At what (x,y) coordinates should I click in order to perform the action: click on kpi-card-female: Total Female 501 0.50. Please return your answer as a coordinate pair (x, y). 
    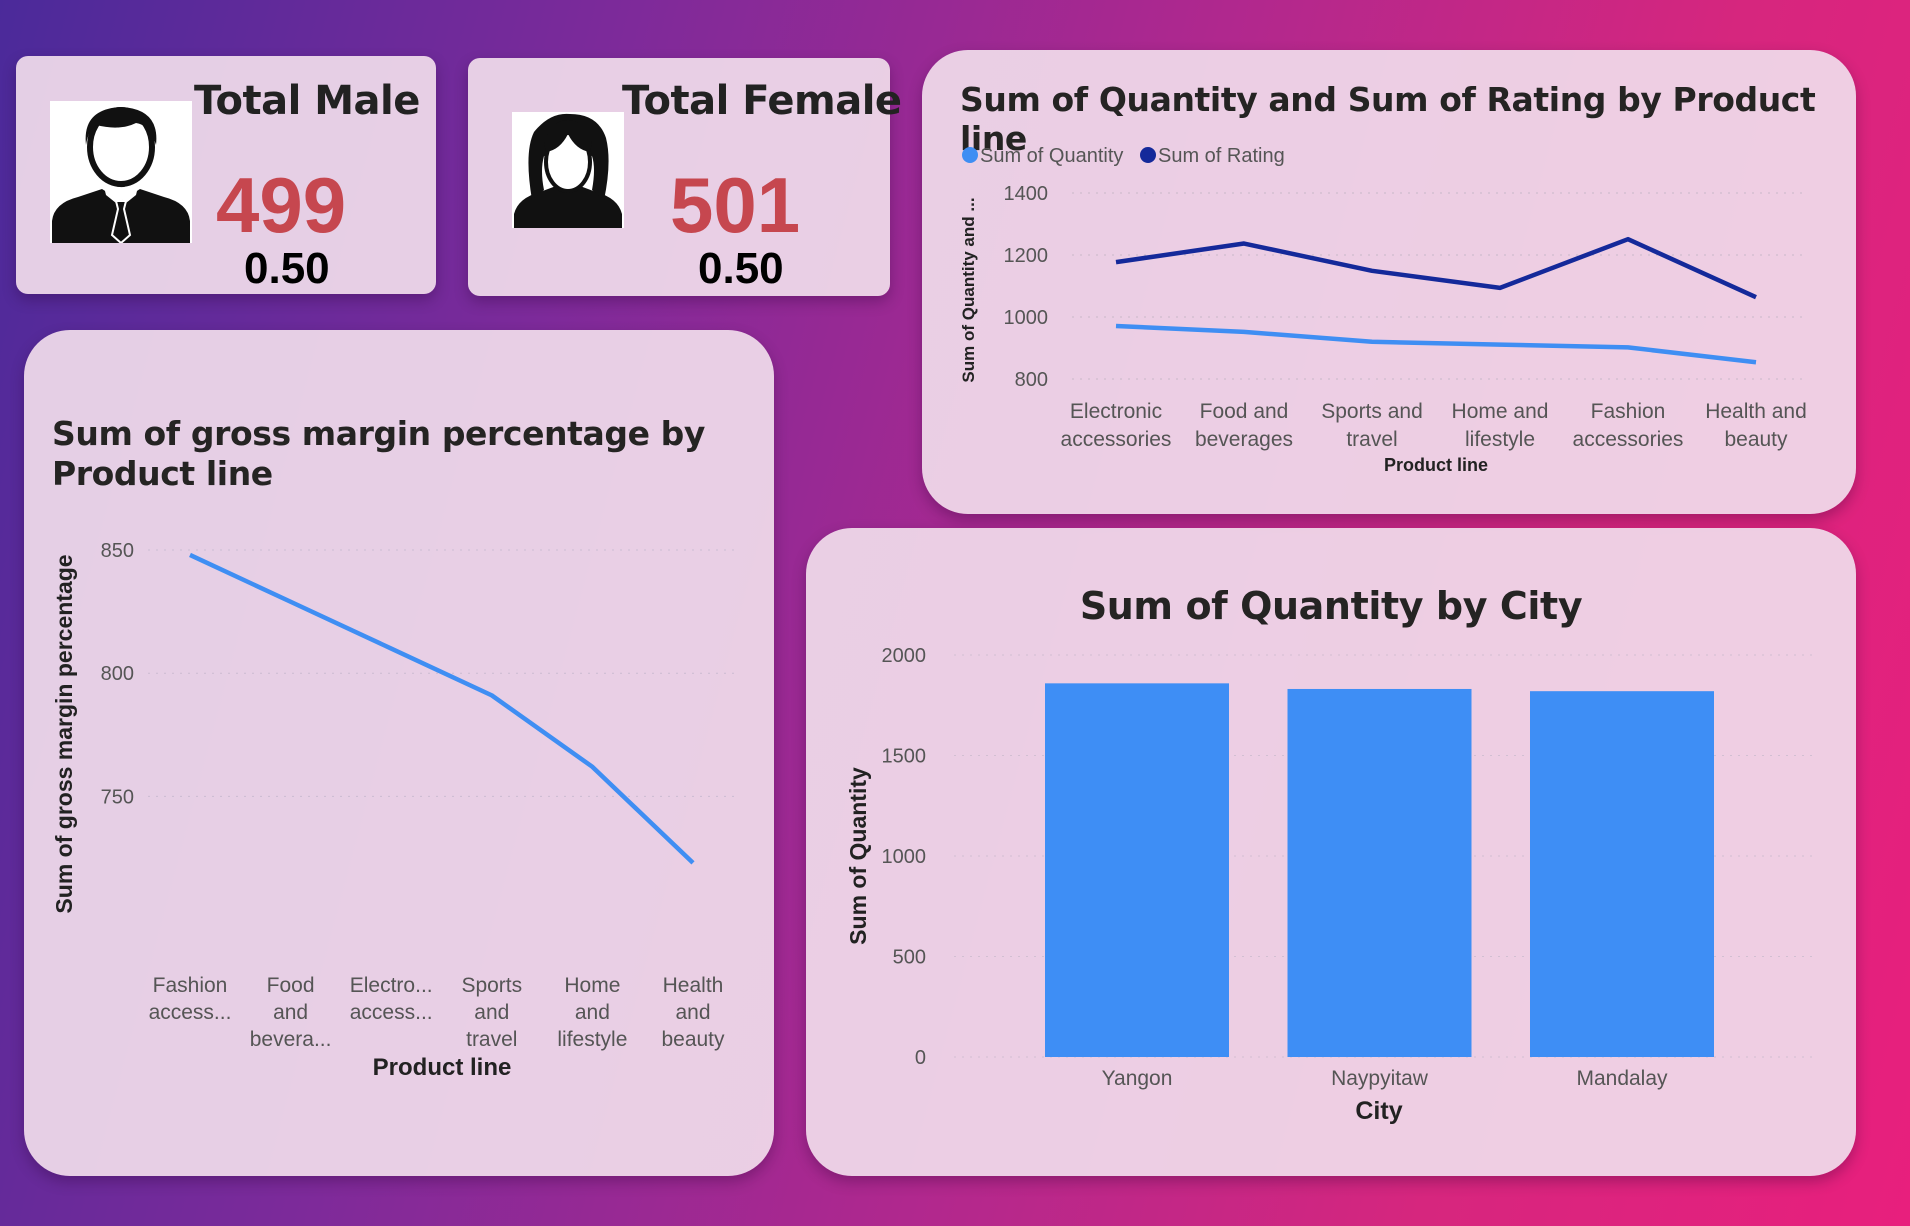
    Looking at the image, I should click on (685, 177).